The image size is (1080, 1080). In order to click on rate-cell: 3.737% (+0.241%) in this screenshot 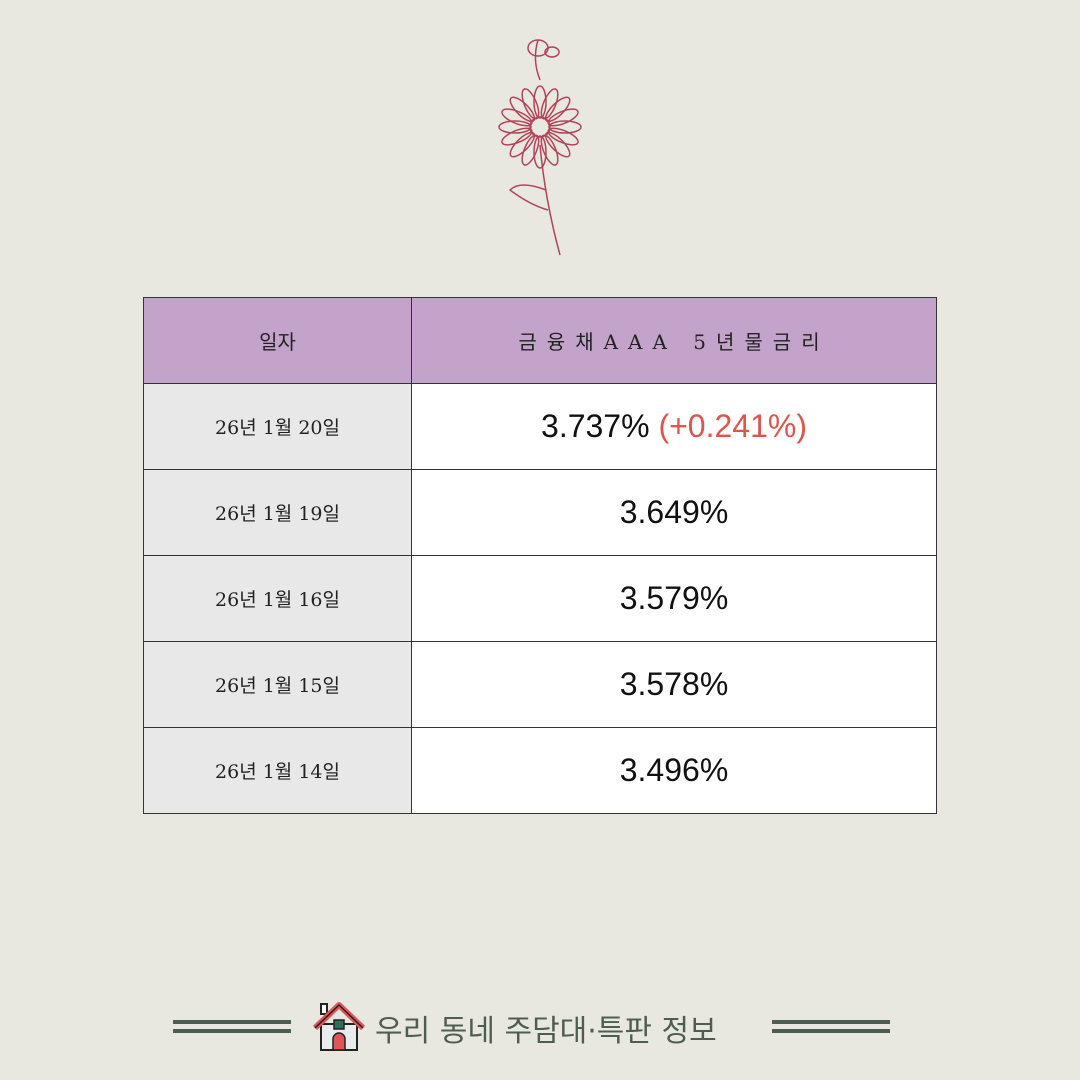, I will do `click(674, 426)`.